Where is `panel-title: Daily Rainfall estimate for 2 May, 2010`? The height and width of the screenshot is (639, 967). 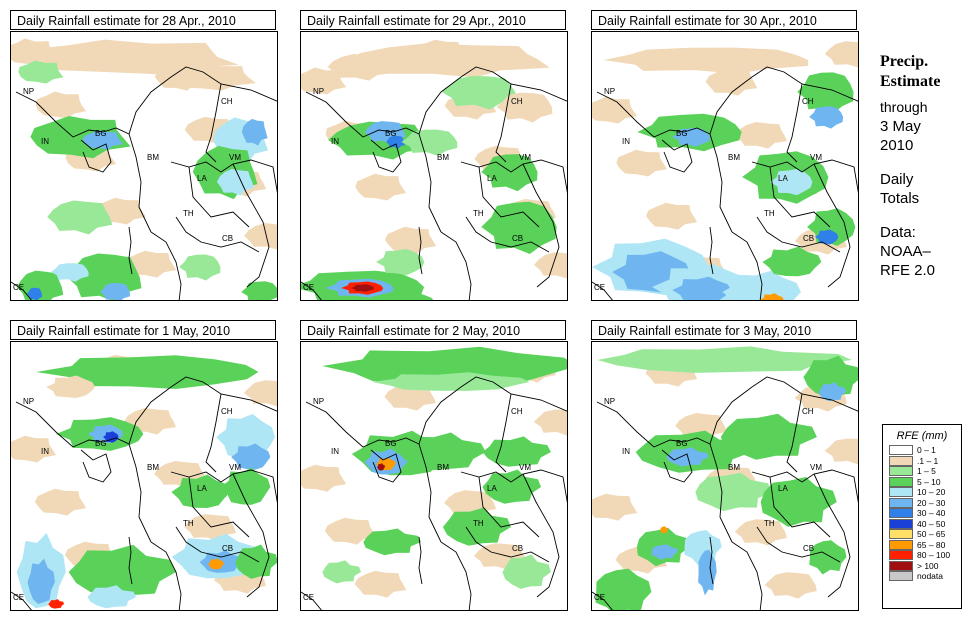 panel-title: Daily Rainfall estimate for 2 May, 2010 is located at coordinates (433, 330).